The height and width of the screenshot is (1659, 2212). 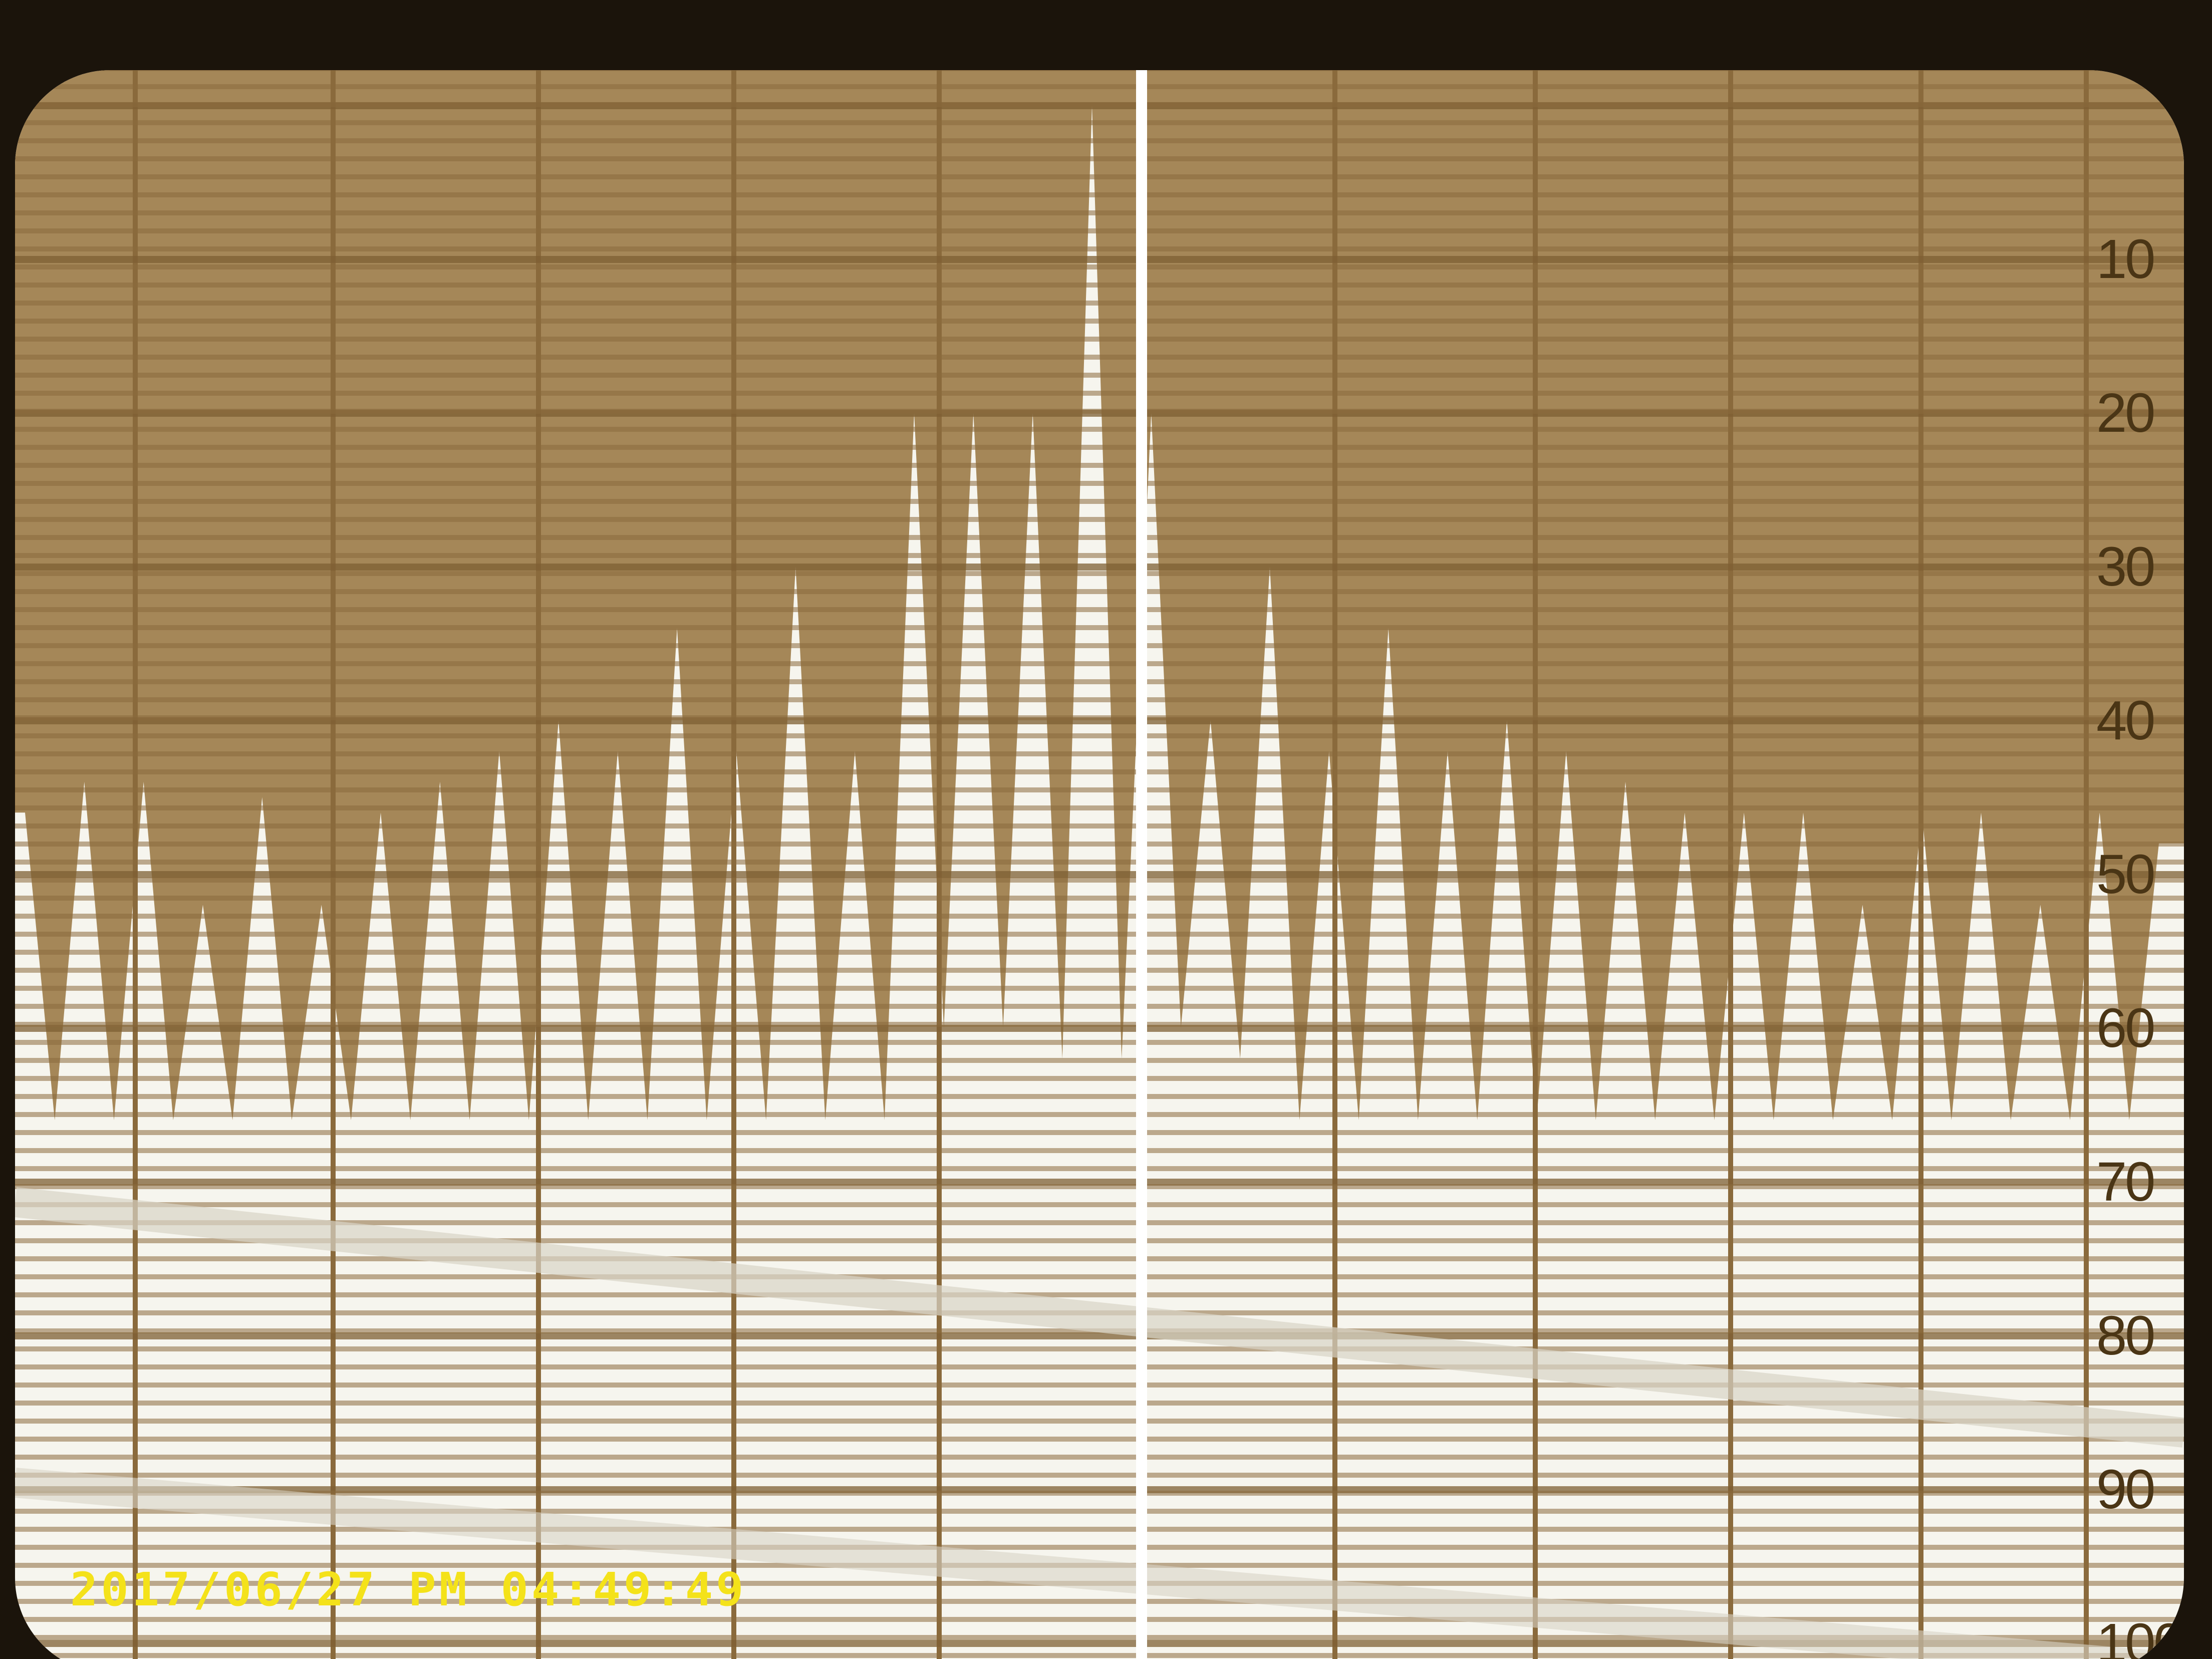 I want to click on y-tick-label: 20, so click(x=2124, y=413).